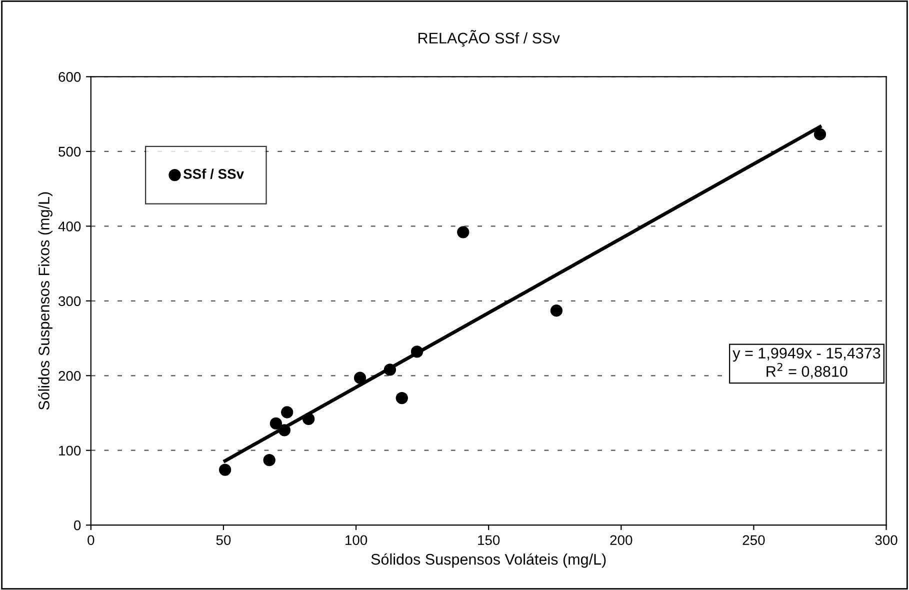 The height and width of the screenshot is (590, 909). What do you see at coordinates (886, 540) in the screenshot?
I see `x-tick-label: 300` at bounding box center [886, 540].